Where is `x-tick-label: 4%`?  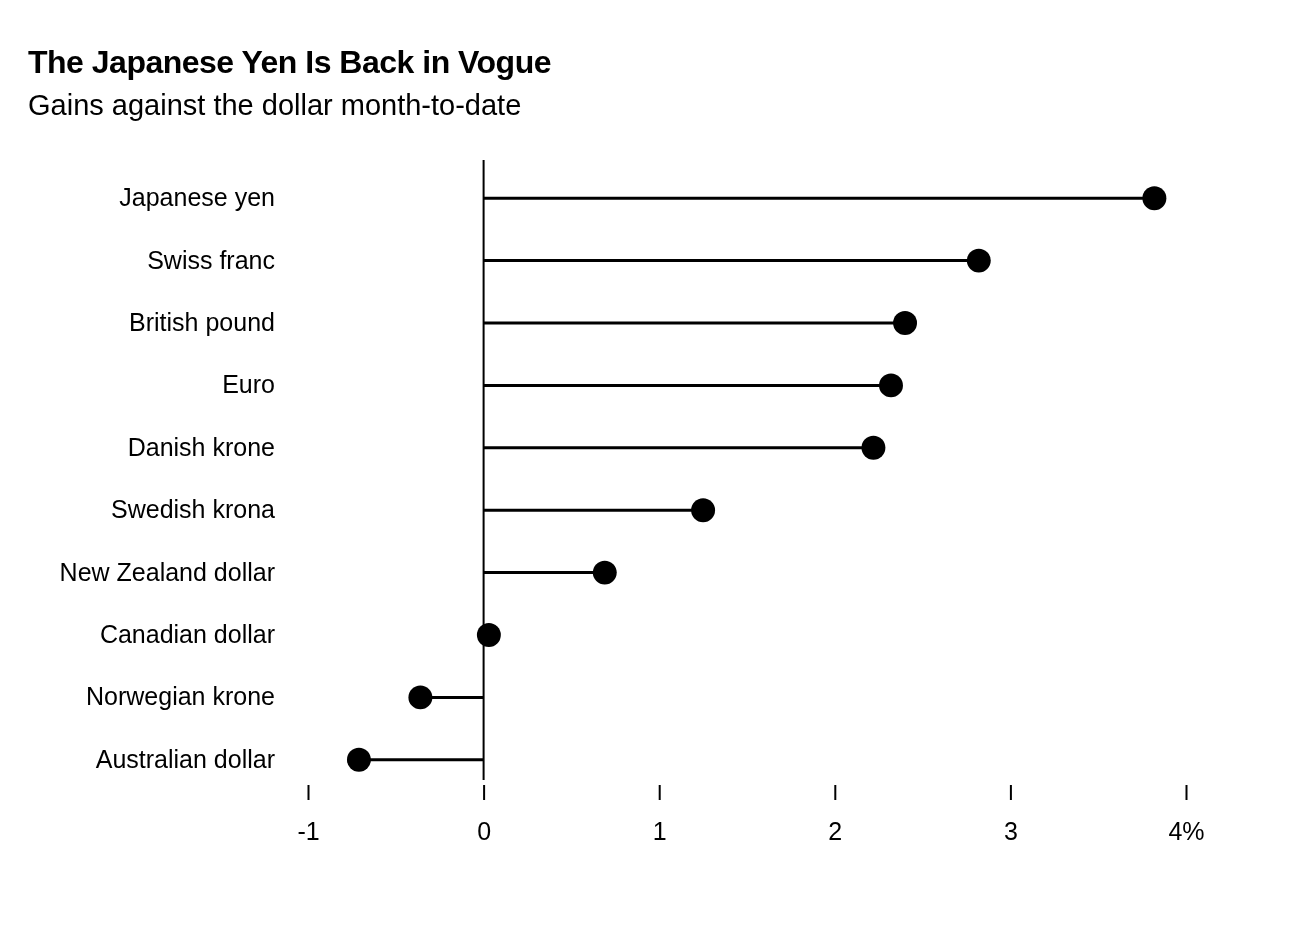
x-tick-label: 4% is located at coordinates (1186, 830).